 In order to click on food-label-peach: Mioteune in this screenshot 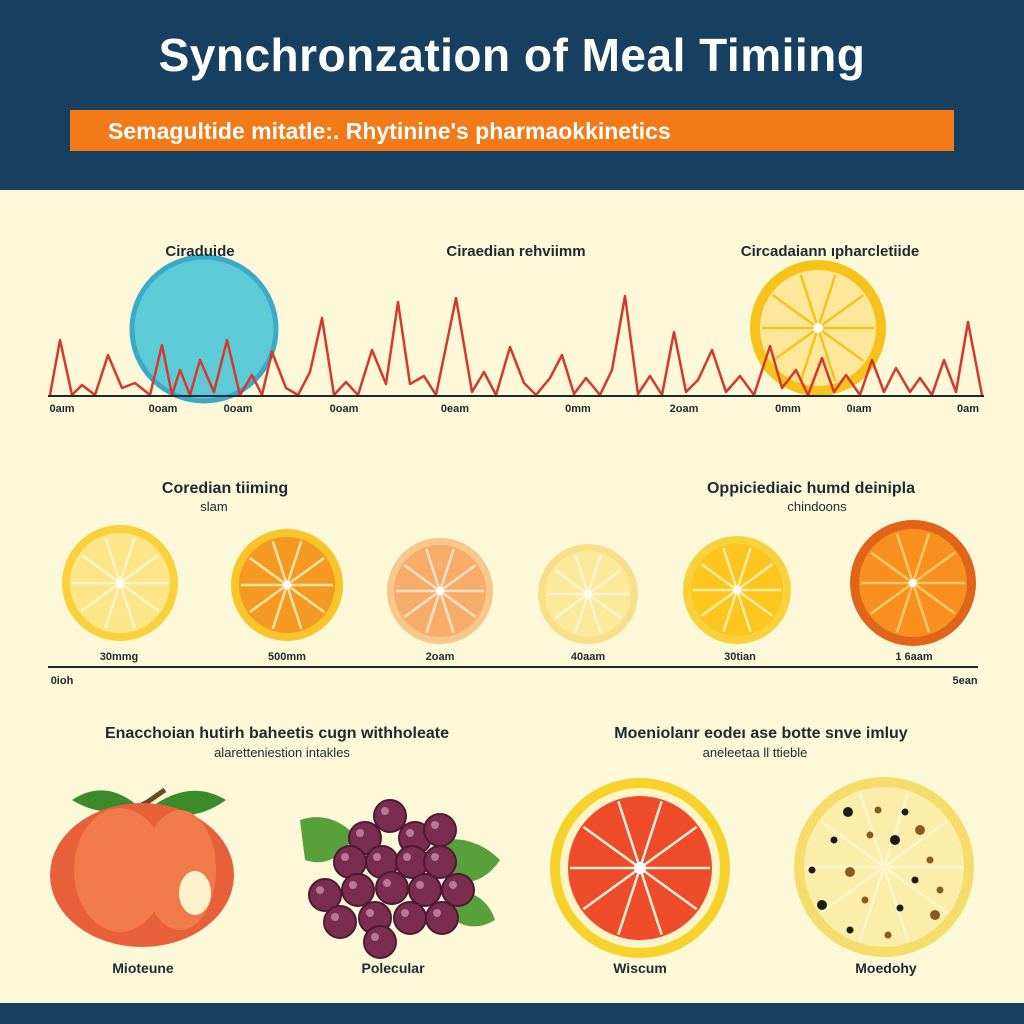, I will do `click(143, 968)`.